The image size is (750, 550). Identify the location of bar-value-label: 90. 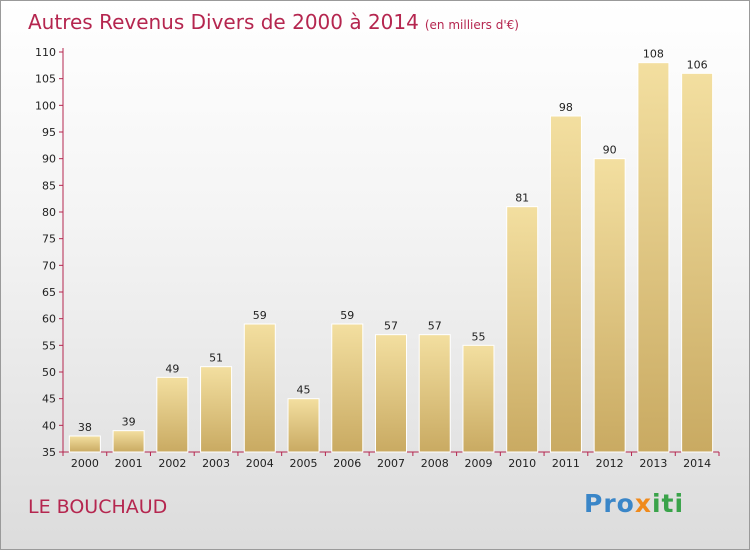
(610, 150).